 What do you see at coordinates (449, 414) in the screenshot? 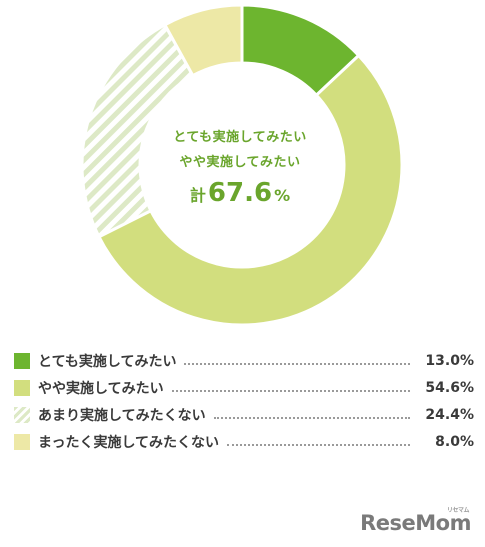
I see `legend-value: 24.4%` at bounding box center [449, 414].